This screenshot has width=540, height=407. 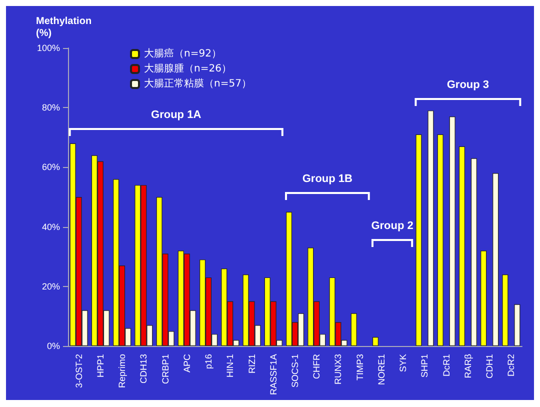 I want to click on legend-label: 大腸腺腫（n=26）, so click(x=188, y=68).